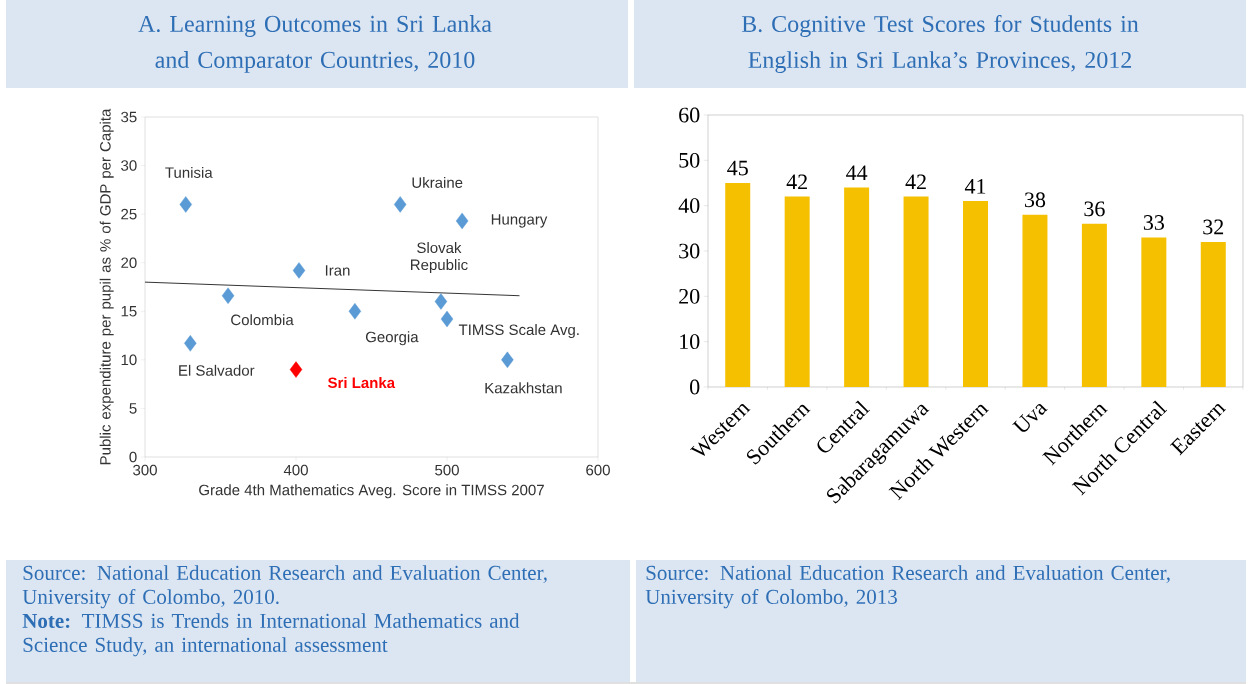 Image resolution: width=1250 pixels, height=684 pixels. What do you see at coordinates (857, 172) in the screenshot?
I see `data-label: 44` at bounding box center [857, 172].